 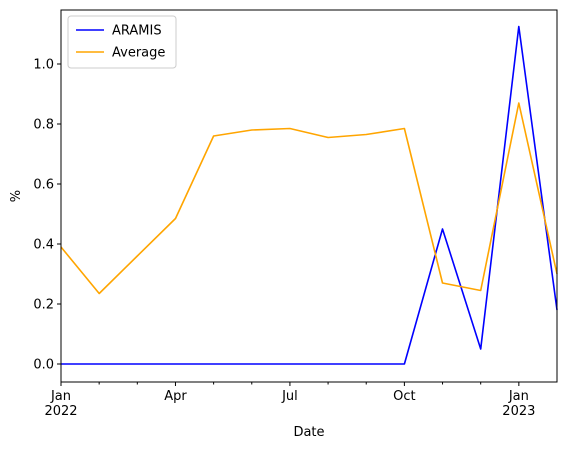 I want to click on x-tick-year-label: 2022, so click(x=60, y=411).